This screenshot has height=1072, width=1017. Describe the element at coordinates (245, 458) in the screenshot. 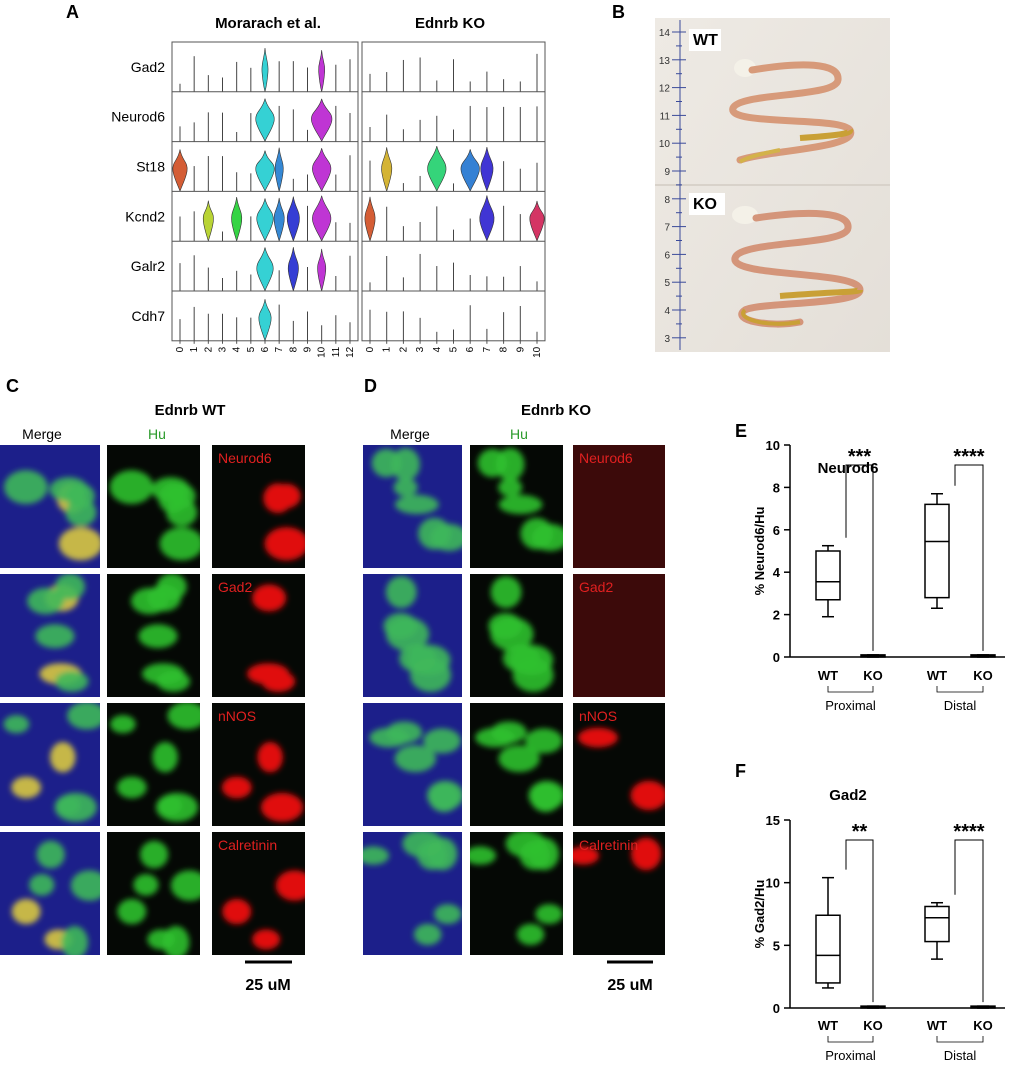

I see `marker-label: Neurod6` at that location.